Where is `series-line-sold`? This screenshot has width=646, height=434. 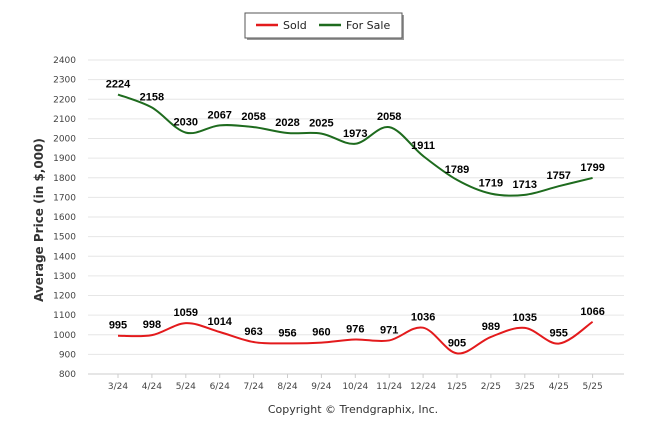 series-line-sold is located at coordinates (355, 337).